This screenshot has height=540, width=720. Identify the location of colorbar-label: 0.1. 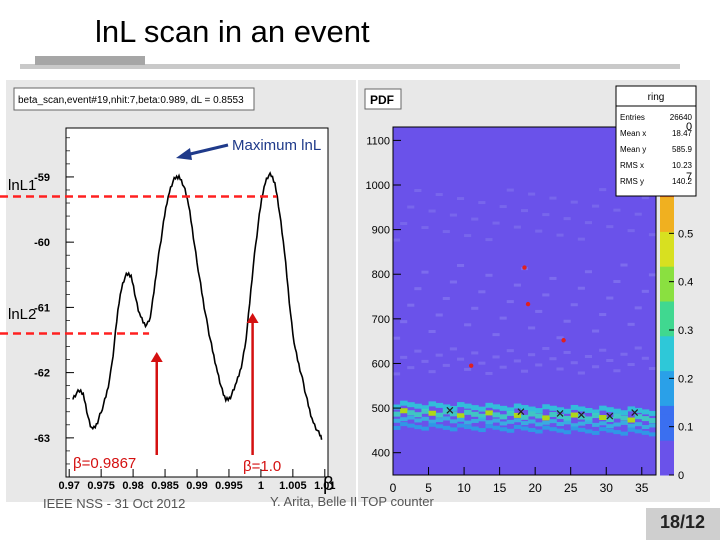
(685, 428).